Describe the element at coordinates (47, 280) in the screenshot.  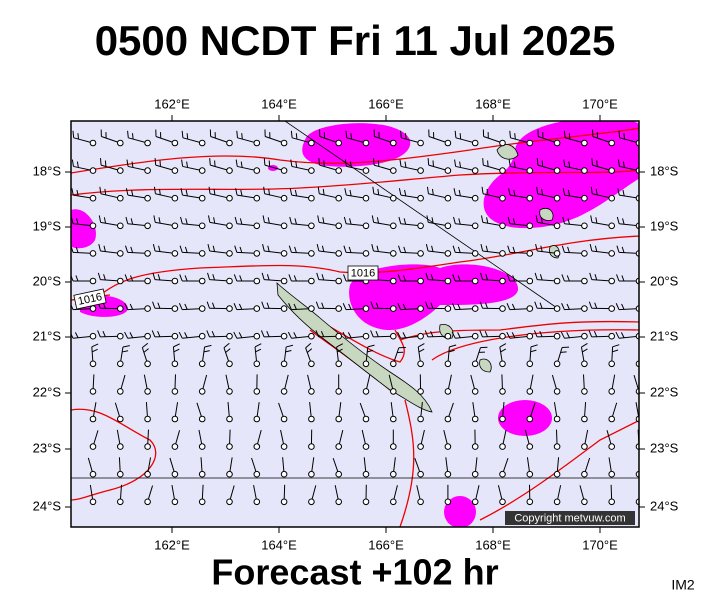
I see `lat-label: 20°S` at that location.